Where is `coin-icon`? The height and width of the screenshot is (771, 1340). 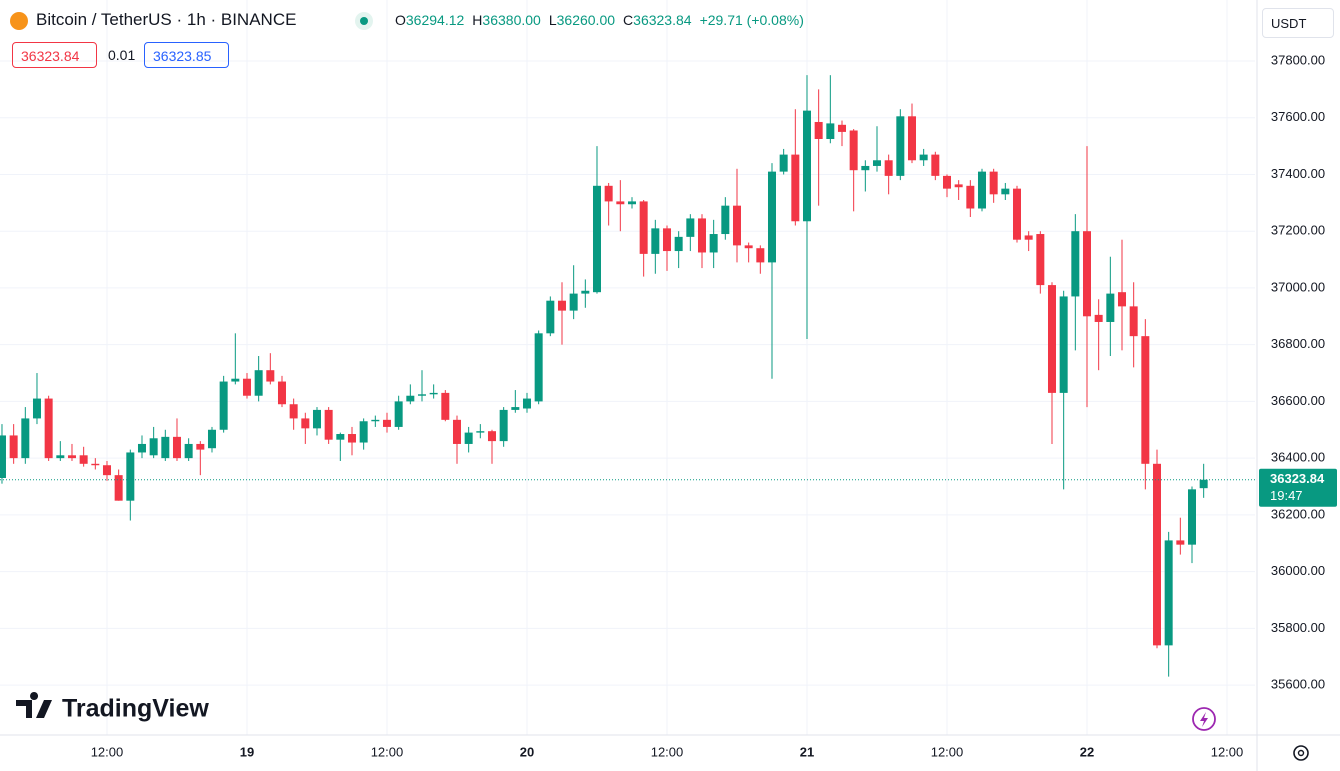 coin-icon is located at coordinates (19, 21).